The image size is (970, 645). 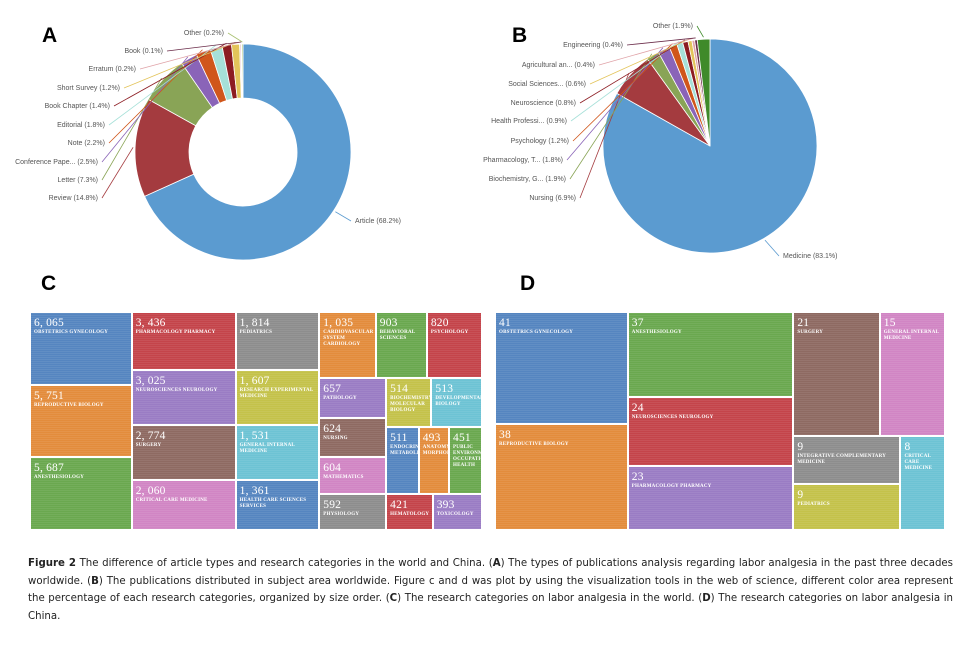 What do you see at coordinates (552, 198) in the screenshot?
I see `pie-slice-label: Nursing (6.9%)` at bounding box center [552, 198].